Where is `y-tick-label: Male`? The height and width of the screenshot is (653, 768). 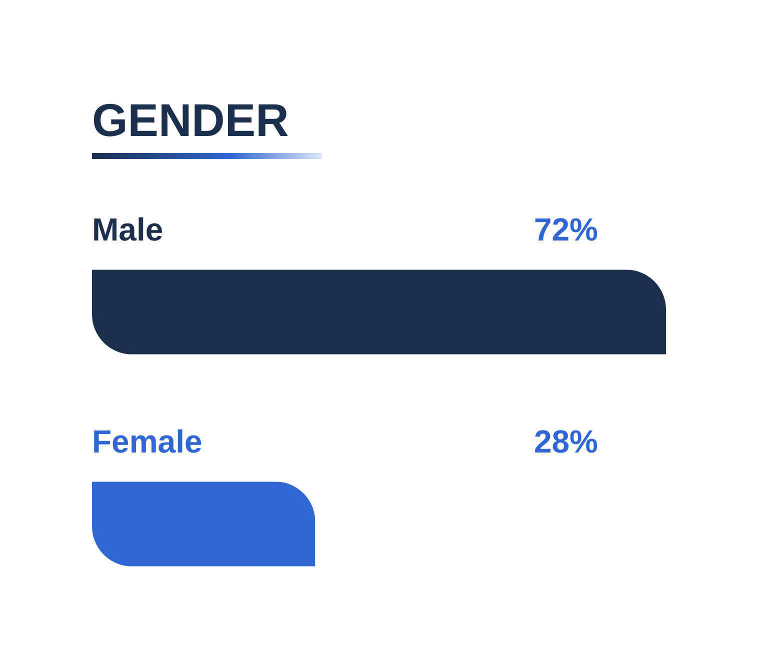
y-tick-label: Male is located at coordinates (128, 230).